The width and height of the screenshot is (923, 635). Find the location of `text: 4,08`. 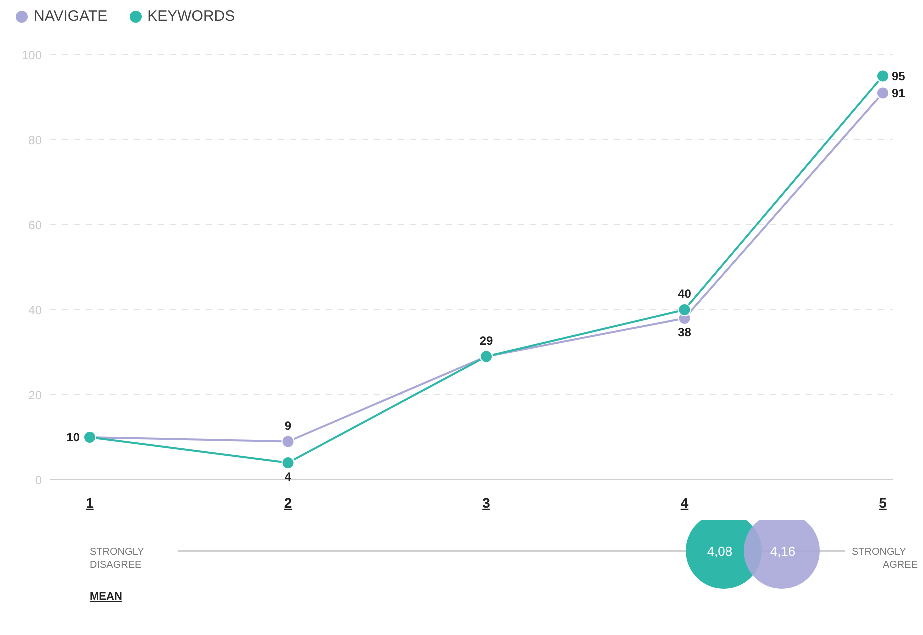

text: 4,08 is located at coordinates (720, 551).